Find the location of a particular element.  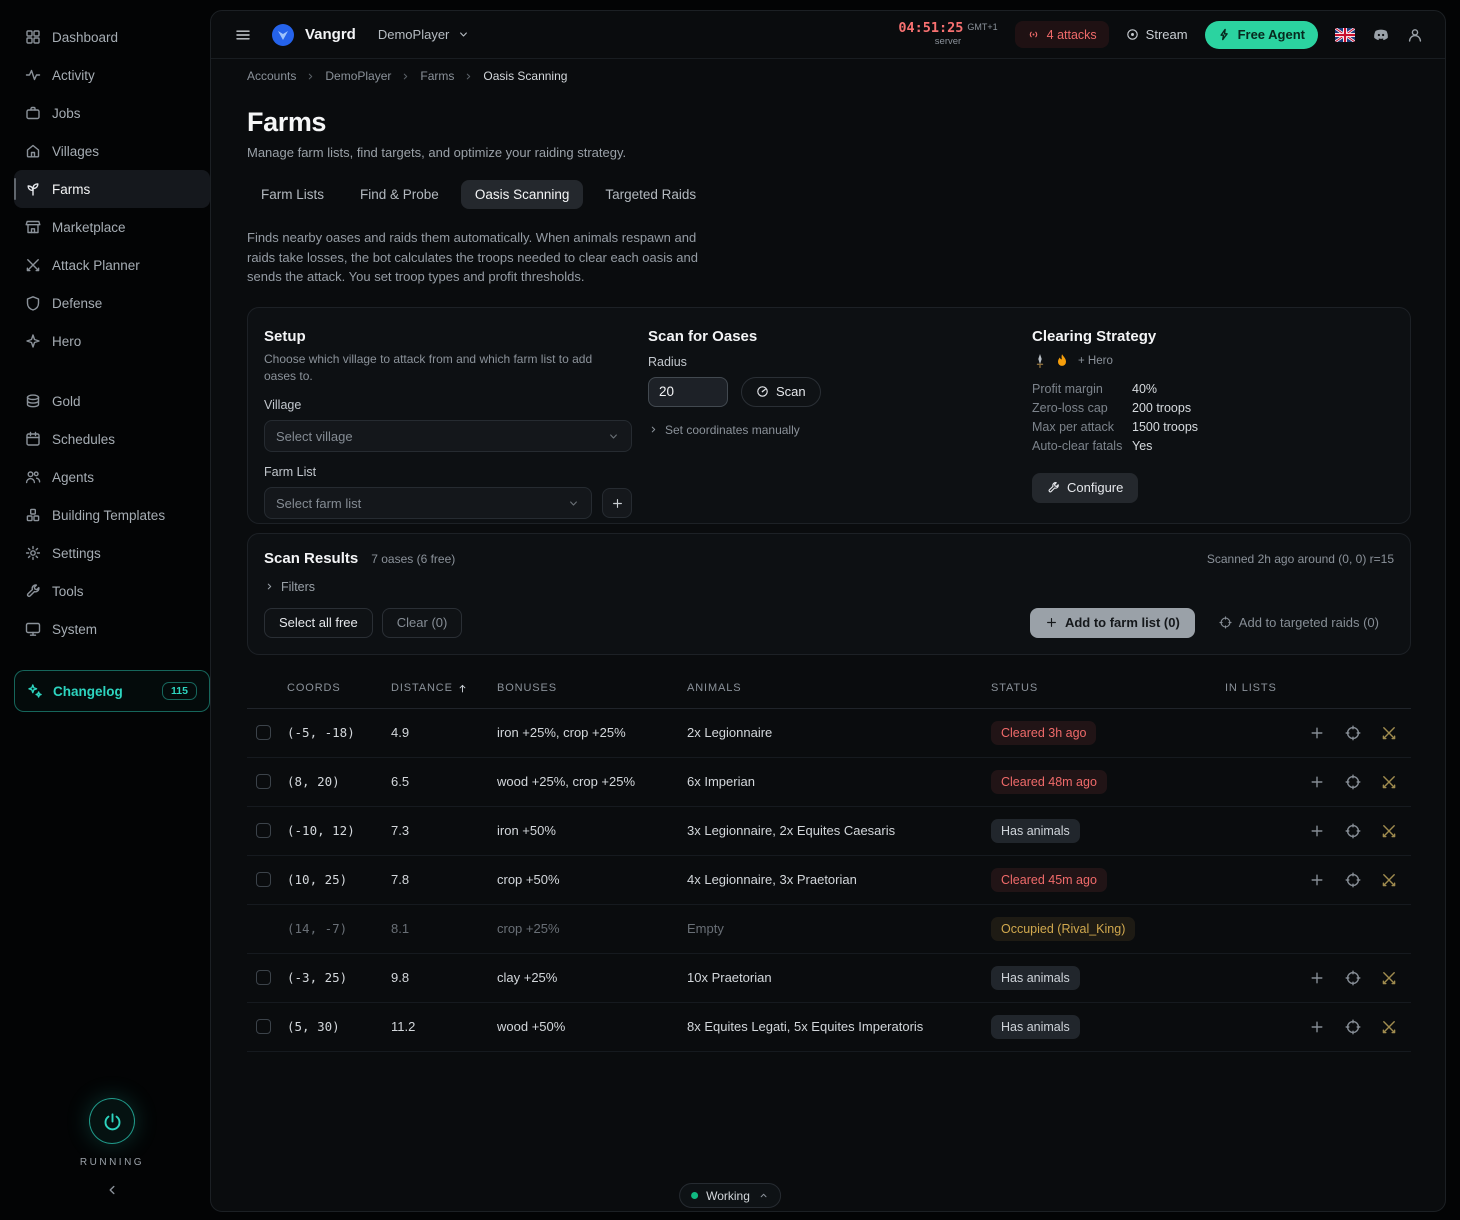

sidebar-item-attack-planner: Attack Planner is located at coordinates (112, 265).